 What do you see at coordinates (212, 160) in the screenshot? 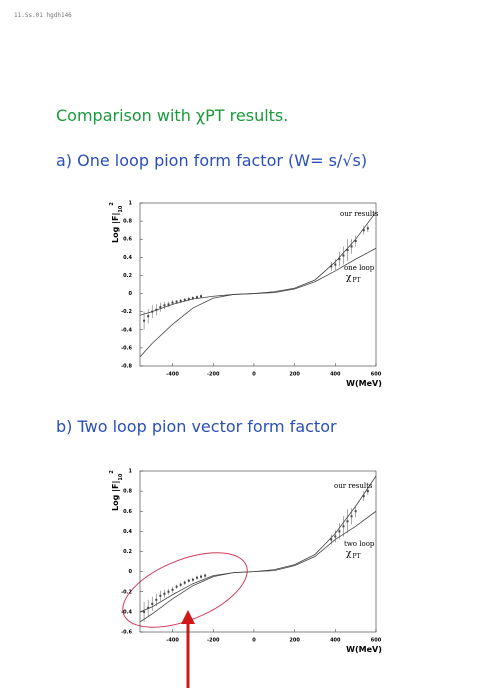
I see `section-heading: a) One loop pion form factor (W= s/√s)` at bounding box center [212, 160].